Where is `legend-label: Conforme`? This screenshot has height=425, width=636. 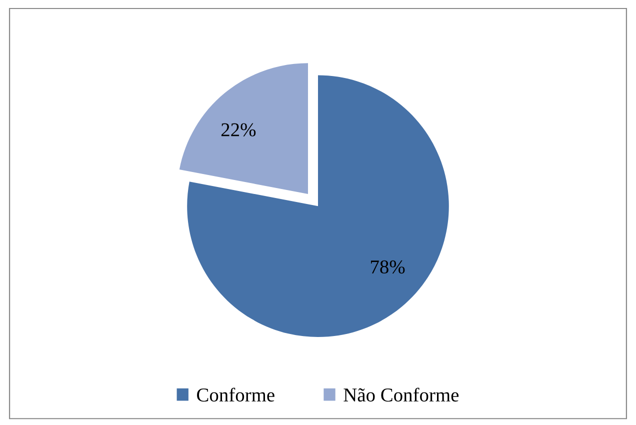
legend-label: Conforme is located at coordinates (235, 395).